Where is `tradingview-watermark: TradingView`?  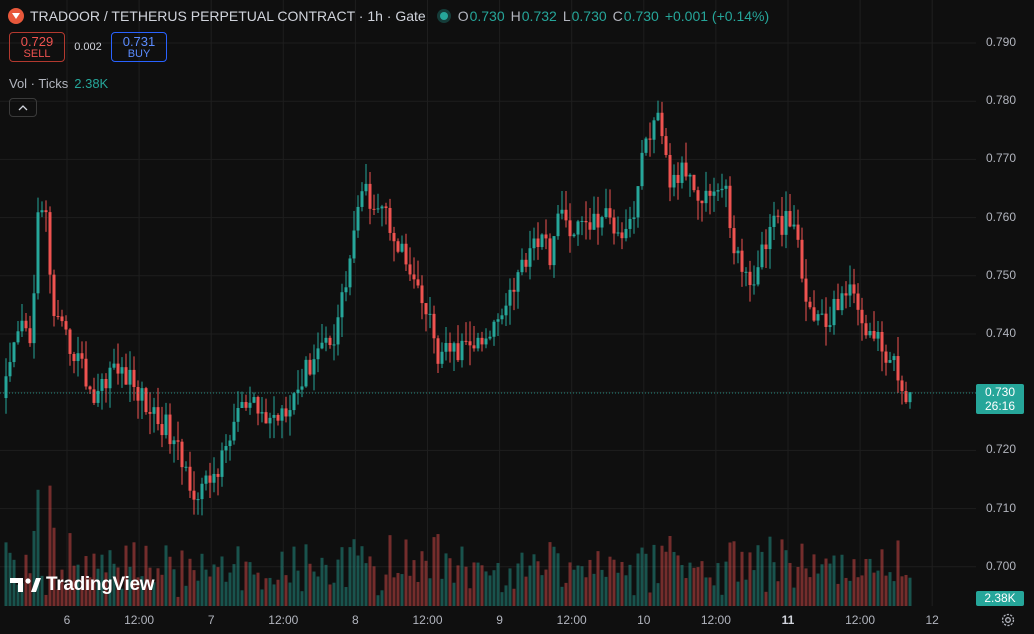 tradingview-watermark: TradingView is located at coordinates (82, 585).